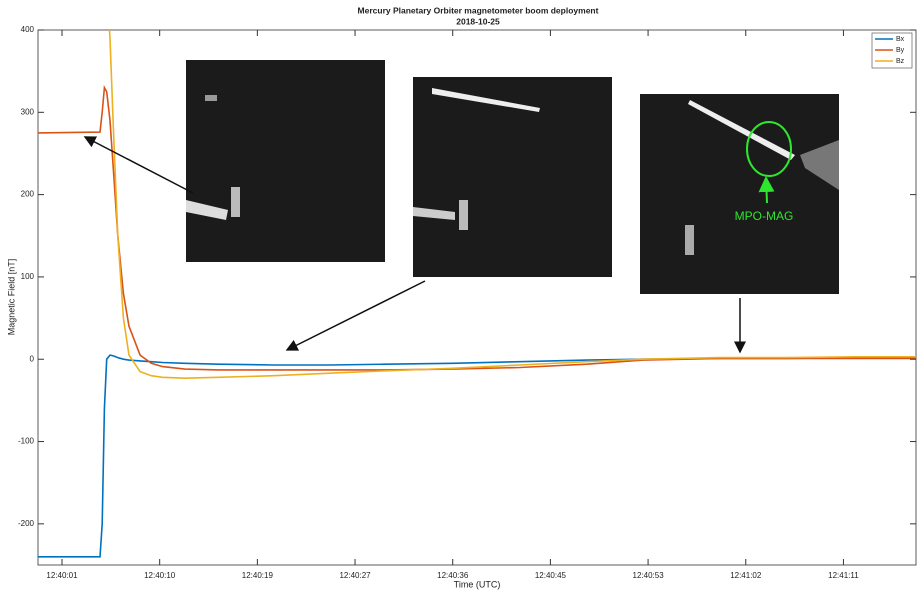  What do you see at coordinates (769, 149) in the screenshot?
I see `highlight` at bounding box center [769, 149].